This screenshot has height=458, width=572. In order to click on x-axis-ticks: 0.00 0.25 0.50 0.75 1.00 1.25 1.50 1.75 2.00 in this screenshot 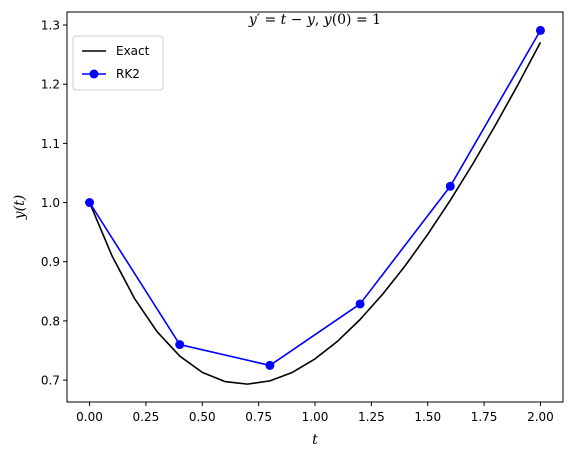, I will do `click(315, 413)`.